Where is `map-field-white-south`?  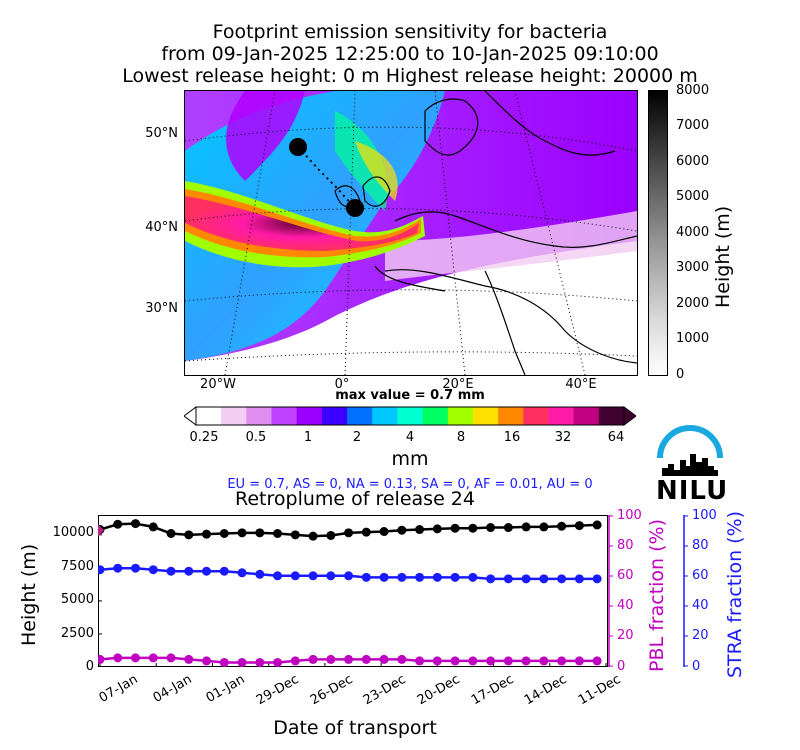 map-field-white-south is located at coordinates (411, 308).